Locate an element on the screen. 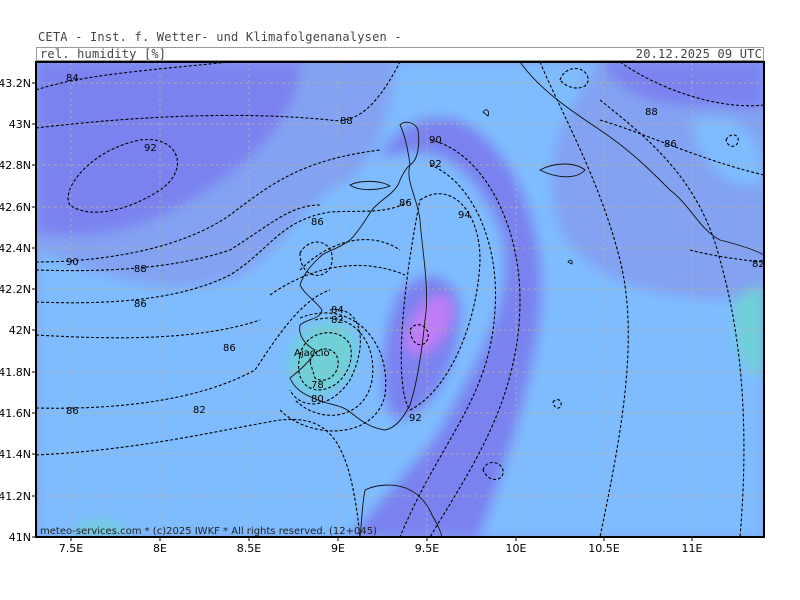 The height and width of the screenshot is (600, 800). lat-label: 42N is located at coordinates (20, 330).